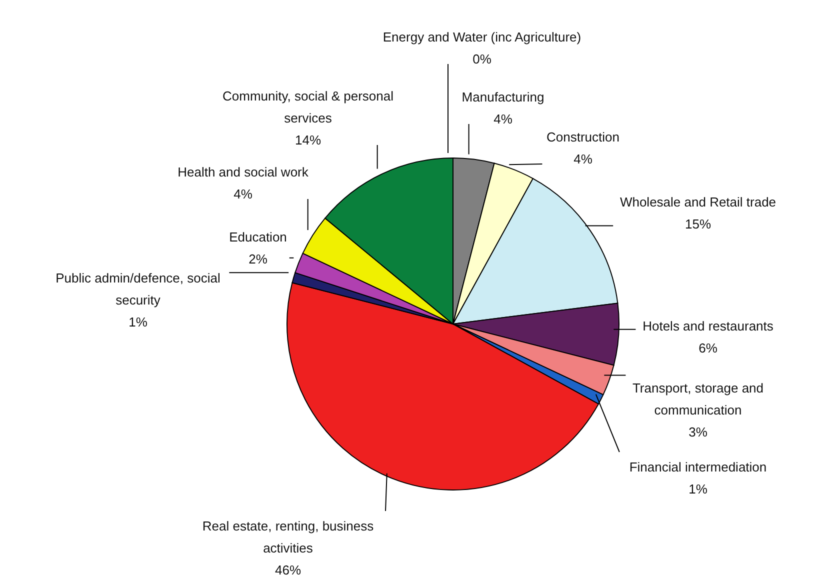  Describe the element at coordinates (698, 432) in the screenshot. I see `data-label: 3%` at that location.